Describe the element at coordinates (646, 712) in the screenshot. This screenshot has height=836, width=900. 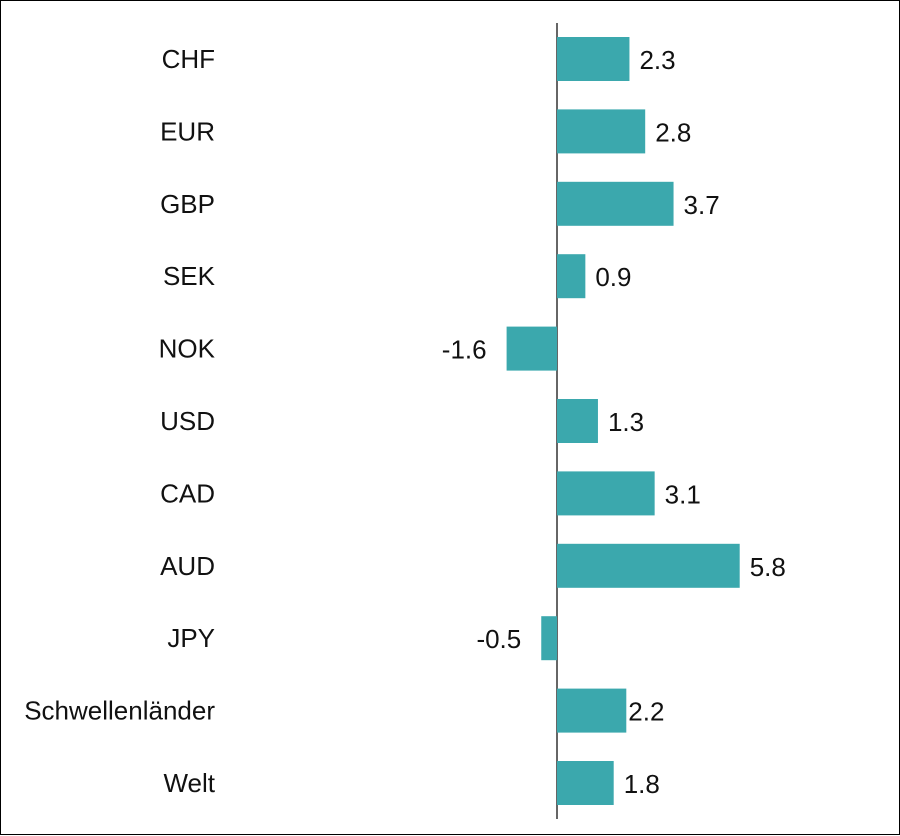
I see `value-label: 2.2` at that location.